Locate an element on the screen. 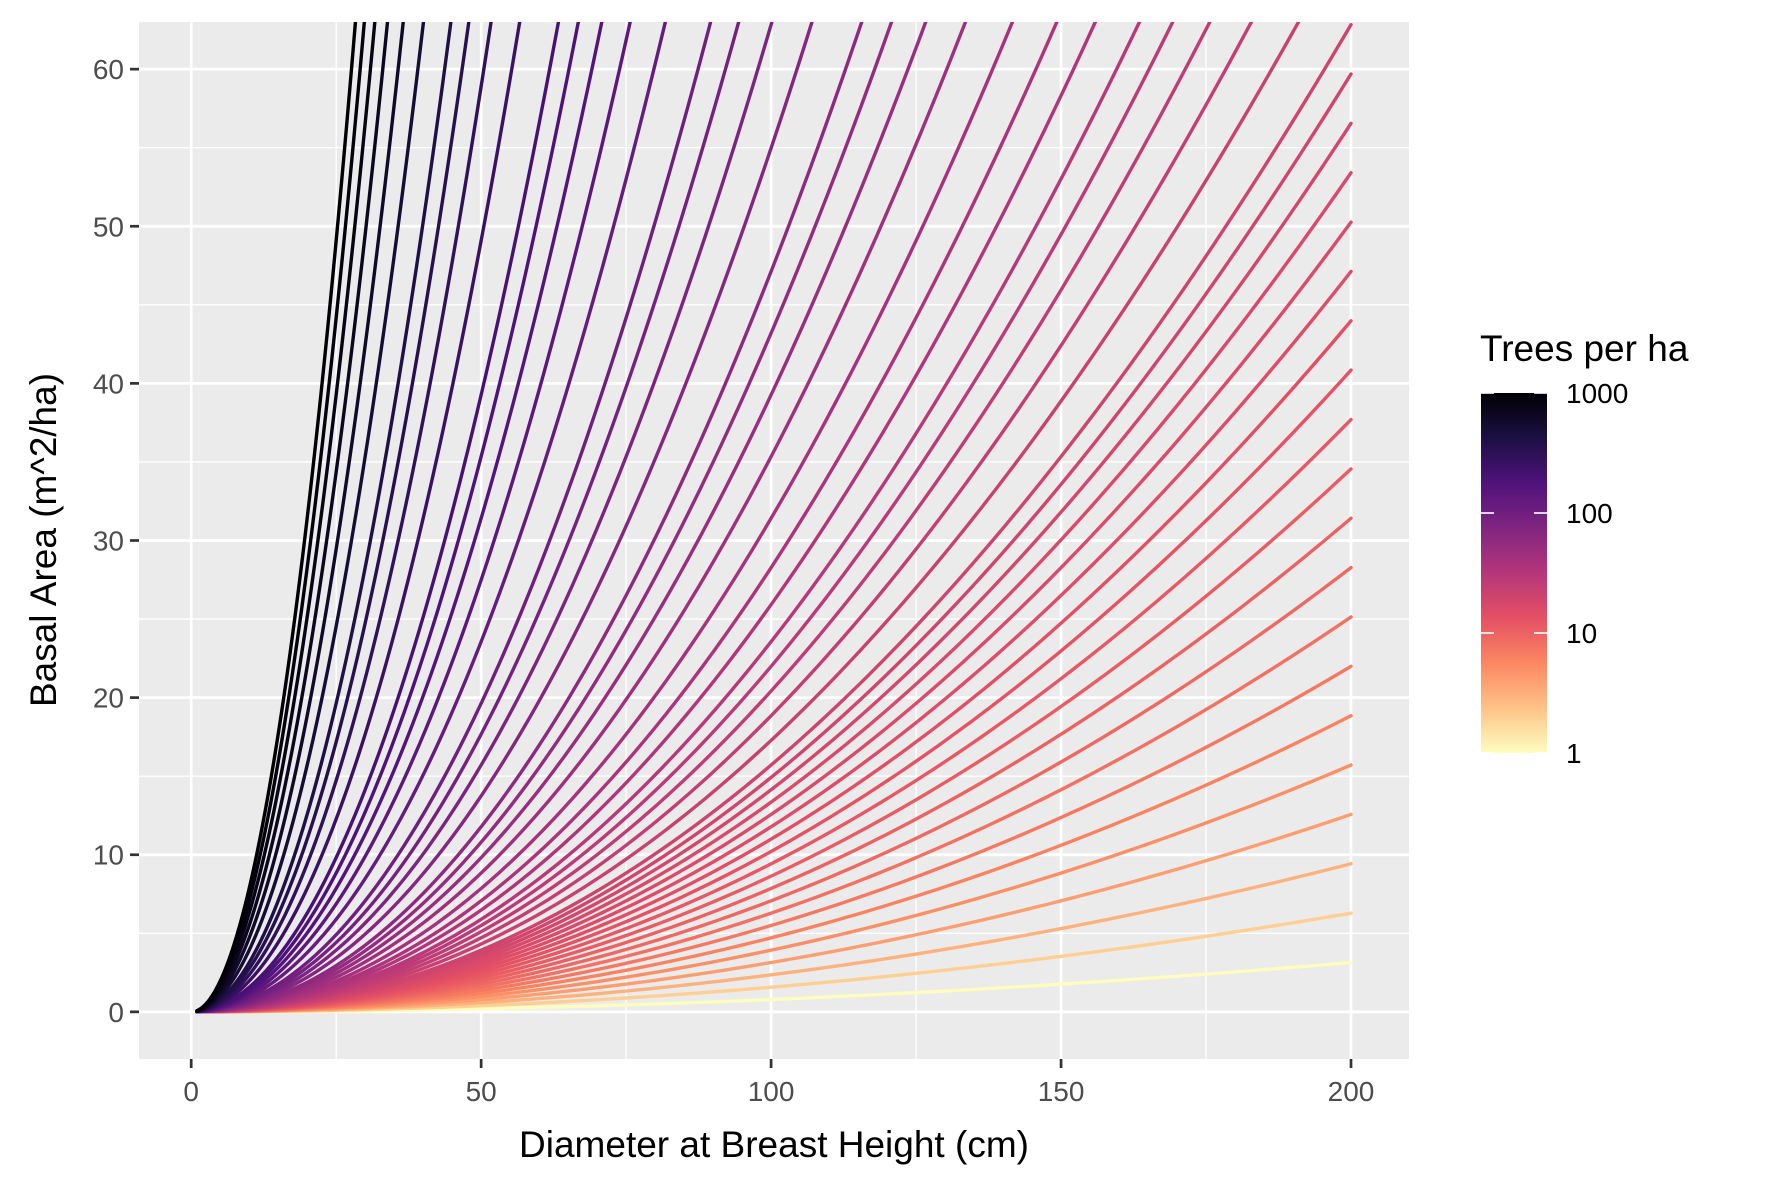 The image size is (1771, 1181). legend-label: 1000 is located at coordinates (1597, 393).